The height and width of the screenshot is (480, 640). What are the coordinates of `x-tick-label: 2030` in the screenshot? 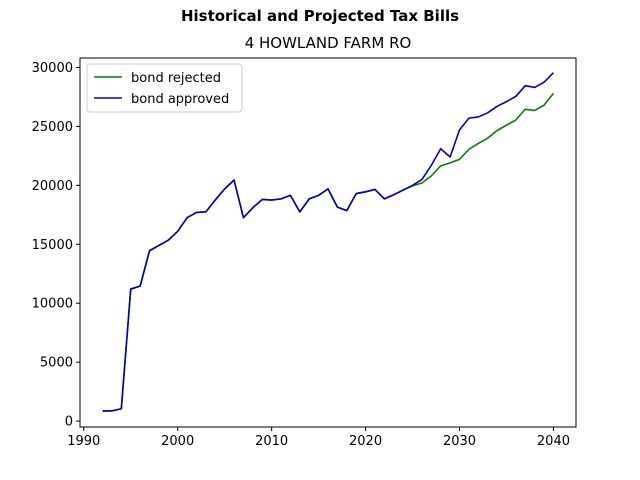 It's located at (459, 441).